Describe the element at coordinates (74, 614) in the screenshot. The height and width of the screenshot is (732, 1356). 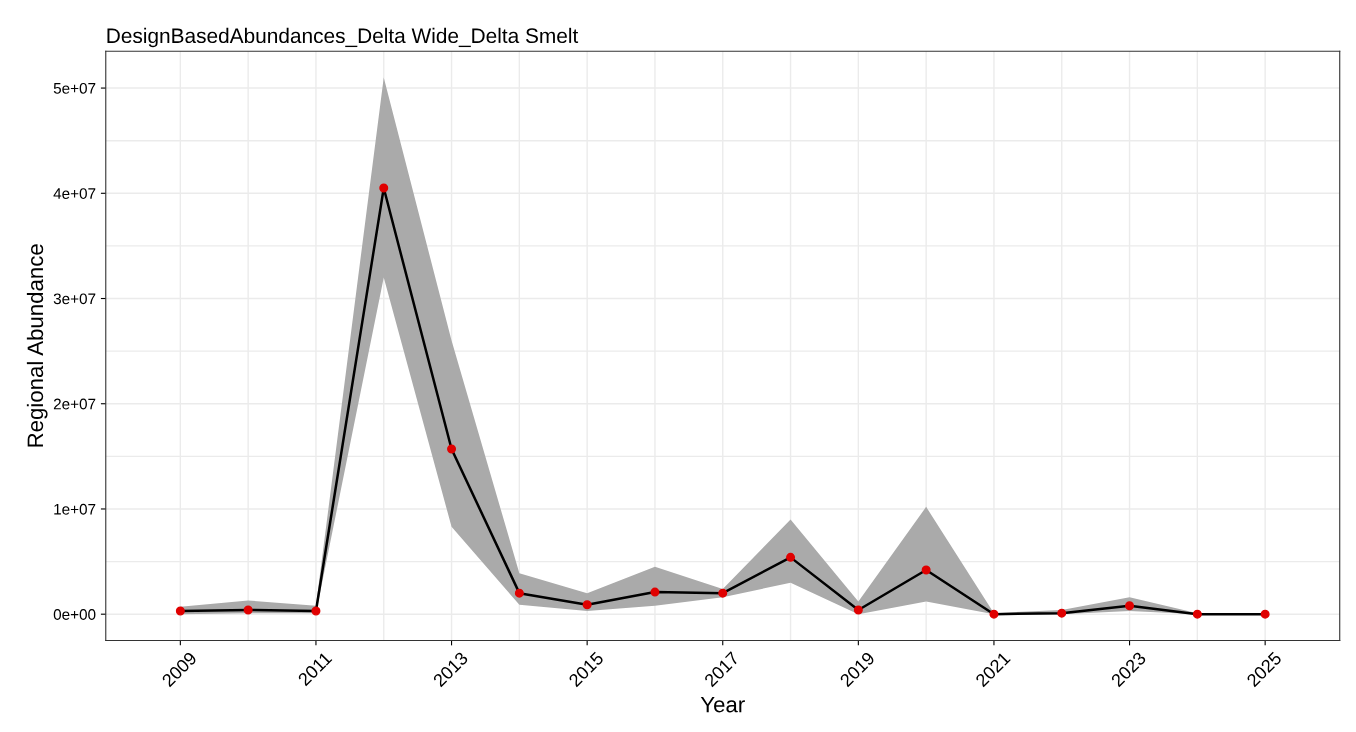
I see `y-tick-label: 0e+00` at that location.